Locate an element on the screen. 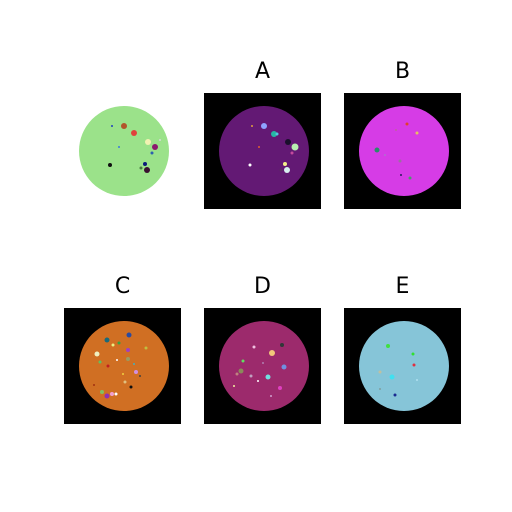  reference-disk is located at coordinates (124, 151).